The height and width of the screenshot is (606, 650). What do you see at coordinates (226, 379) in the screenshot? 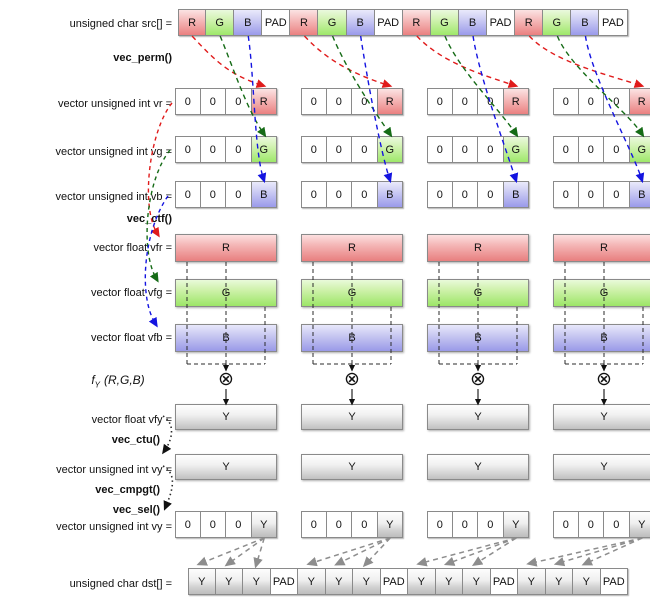
I see `circled-times-operator: ⊗` at bounding box center [226, 379].